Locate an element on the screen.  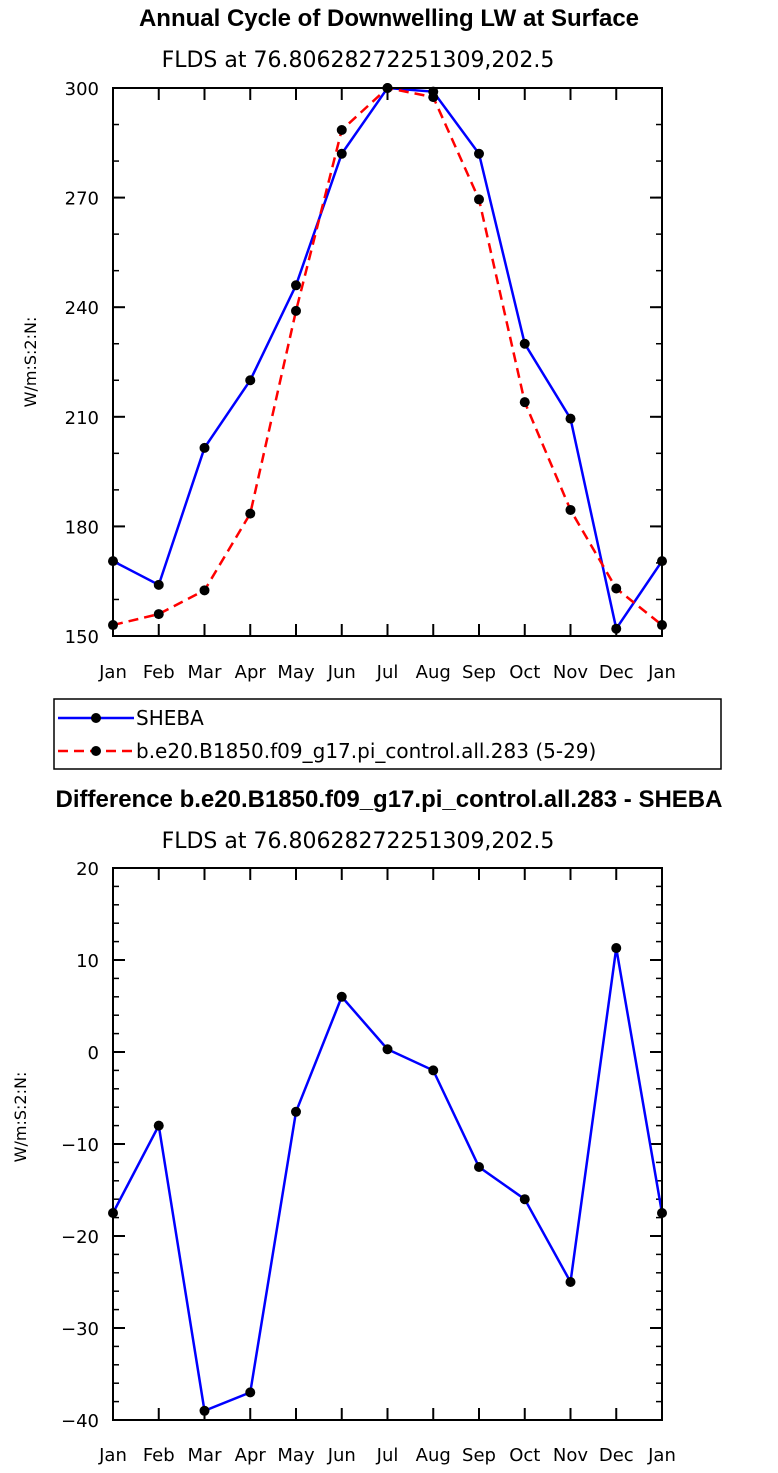
panel-2-y-tick-label: 10 is located at coordinates (87, 961).